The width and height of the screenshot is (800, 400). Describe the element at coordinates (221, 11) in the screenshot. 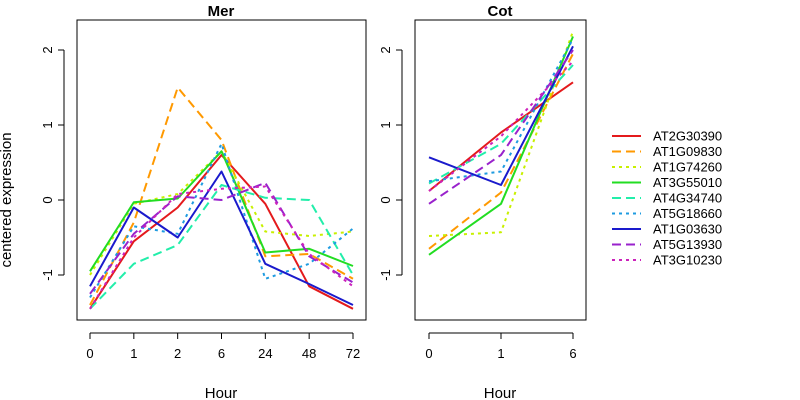

I see `panel-title-mer: Mer` at that location.